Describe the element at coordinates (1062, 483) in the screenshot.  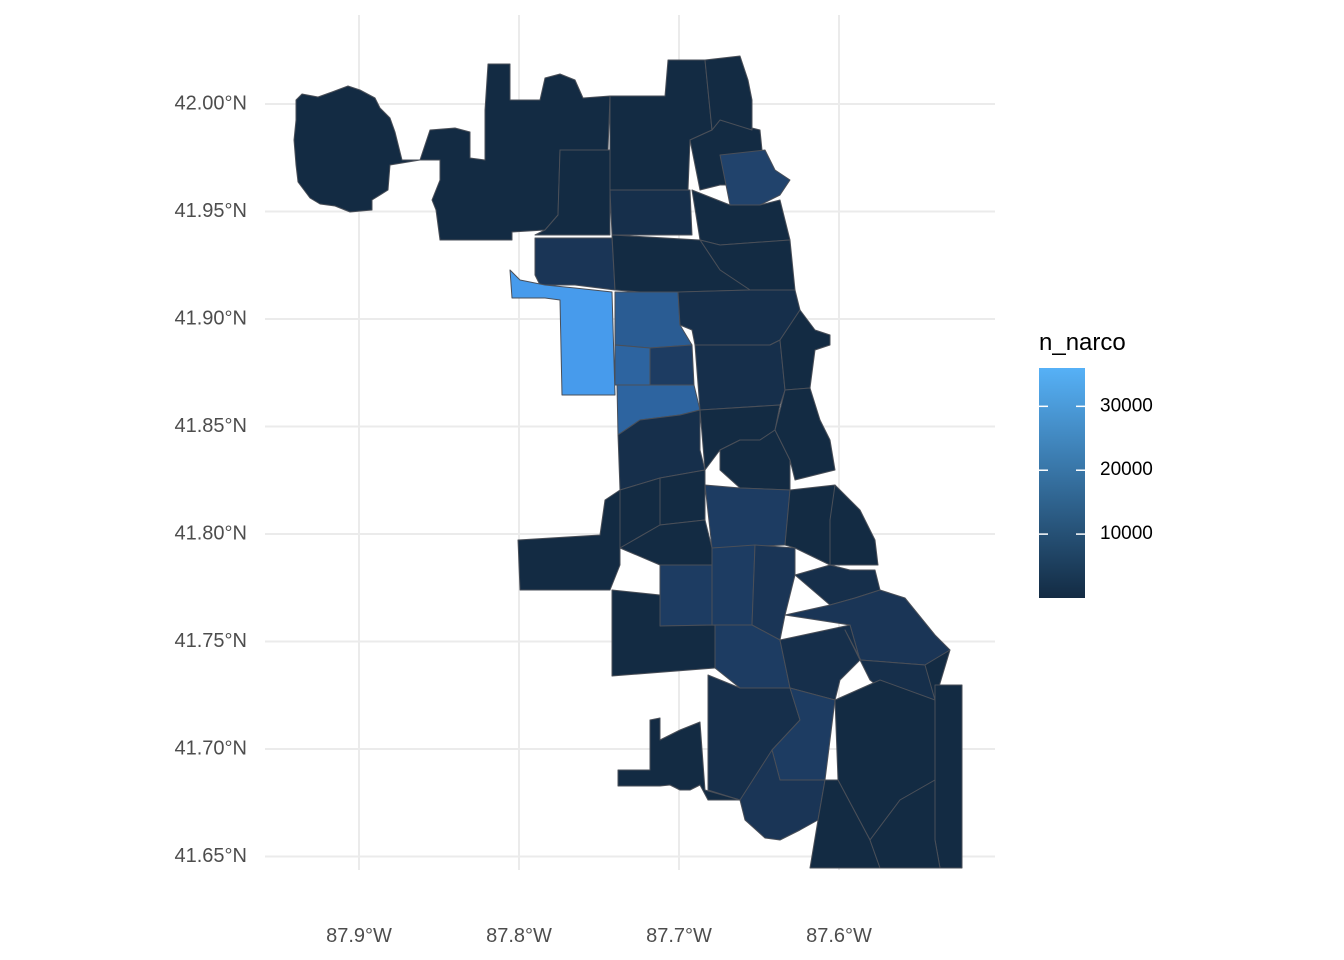
I see `legend-colorbar` at that location.